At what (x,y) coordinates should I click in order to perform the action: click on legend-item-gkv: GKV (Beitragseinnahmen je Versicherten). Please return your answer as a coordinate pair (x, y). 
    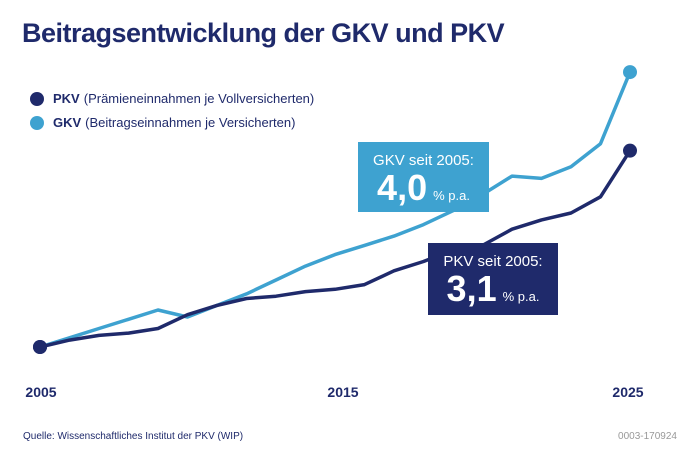
    Looking at the image, I should click on (162, 122).